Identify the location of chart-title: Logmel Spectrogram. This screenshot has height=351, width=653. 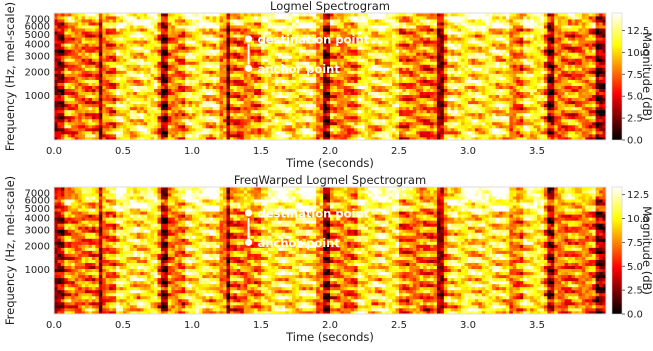
(330, 6).